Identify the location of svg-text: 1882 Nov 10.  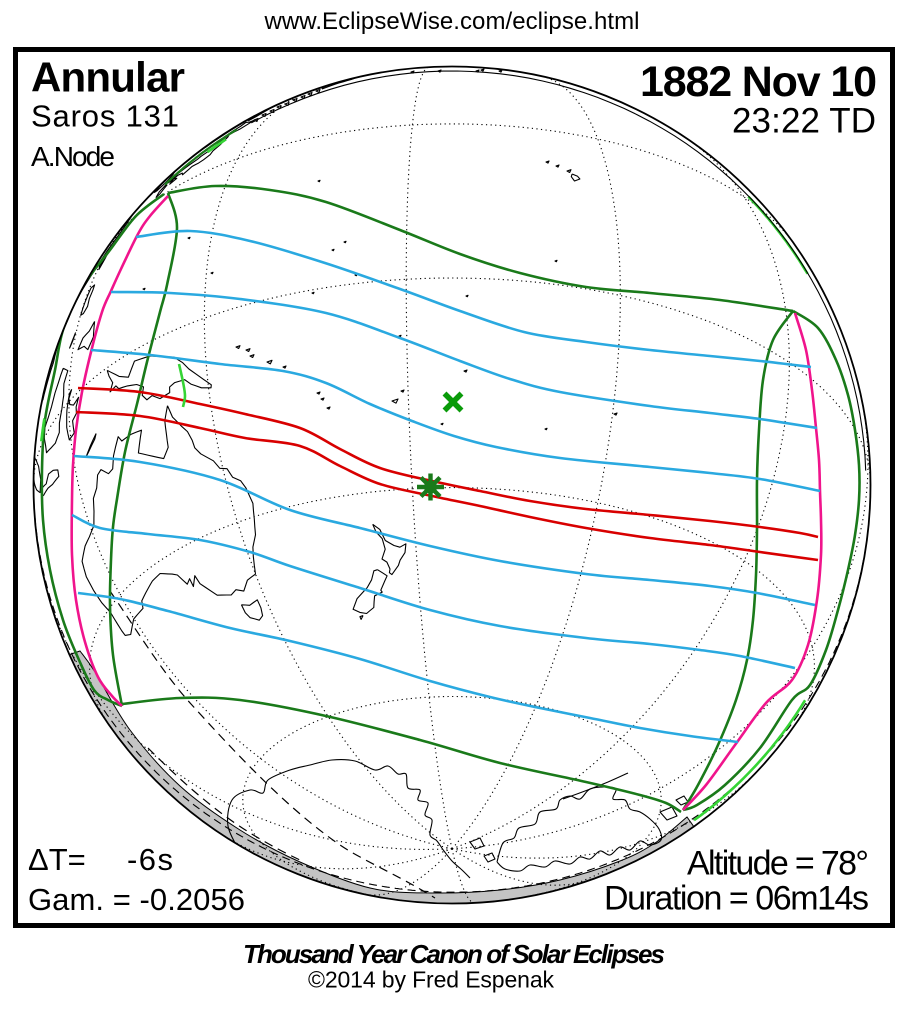
(758, 82).